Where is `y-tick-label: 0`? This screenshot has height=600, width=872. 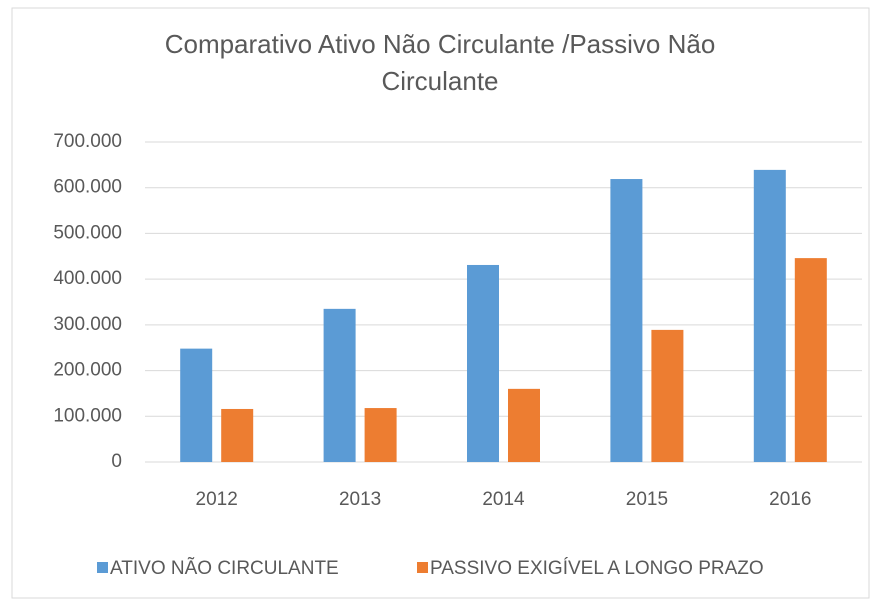 y-tick-label: 0 is located at coordinates (116, 461).